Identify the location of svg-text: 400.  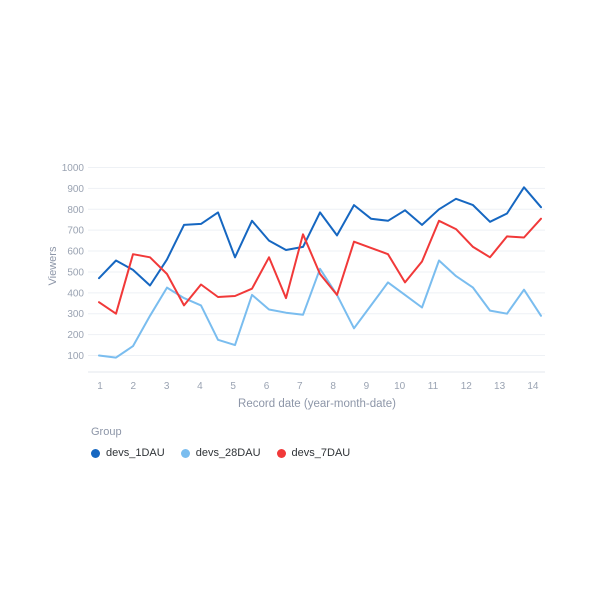
(75, 293).